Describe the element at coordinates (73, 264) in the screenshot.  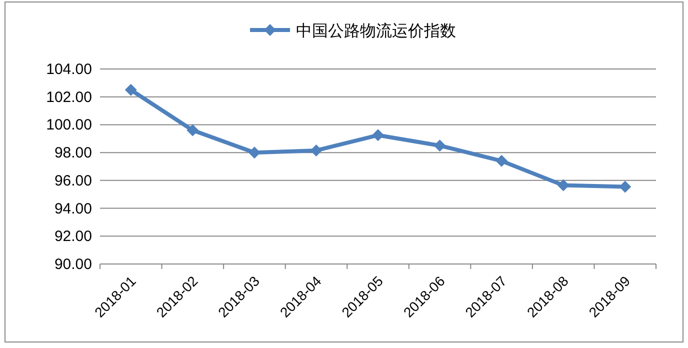
I see `y-tick-label: 90.00` at that location.